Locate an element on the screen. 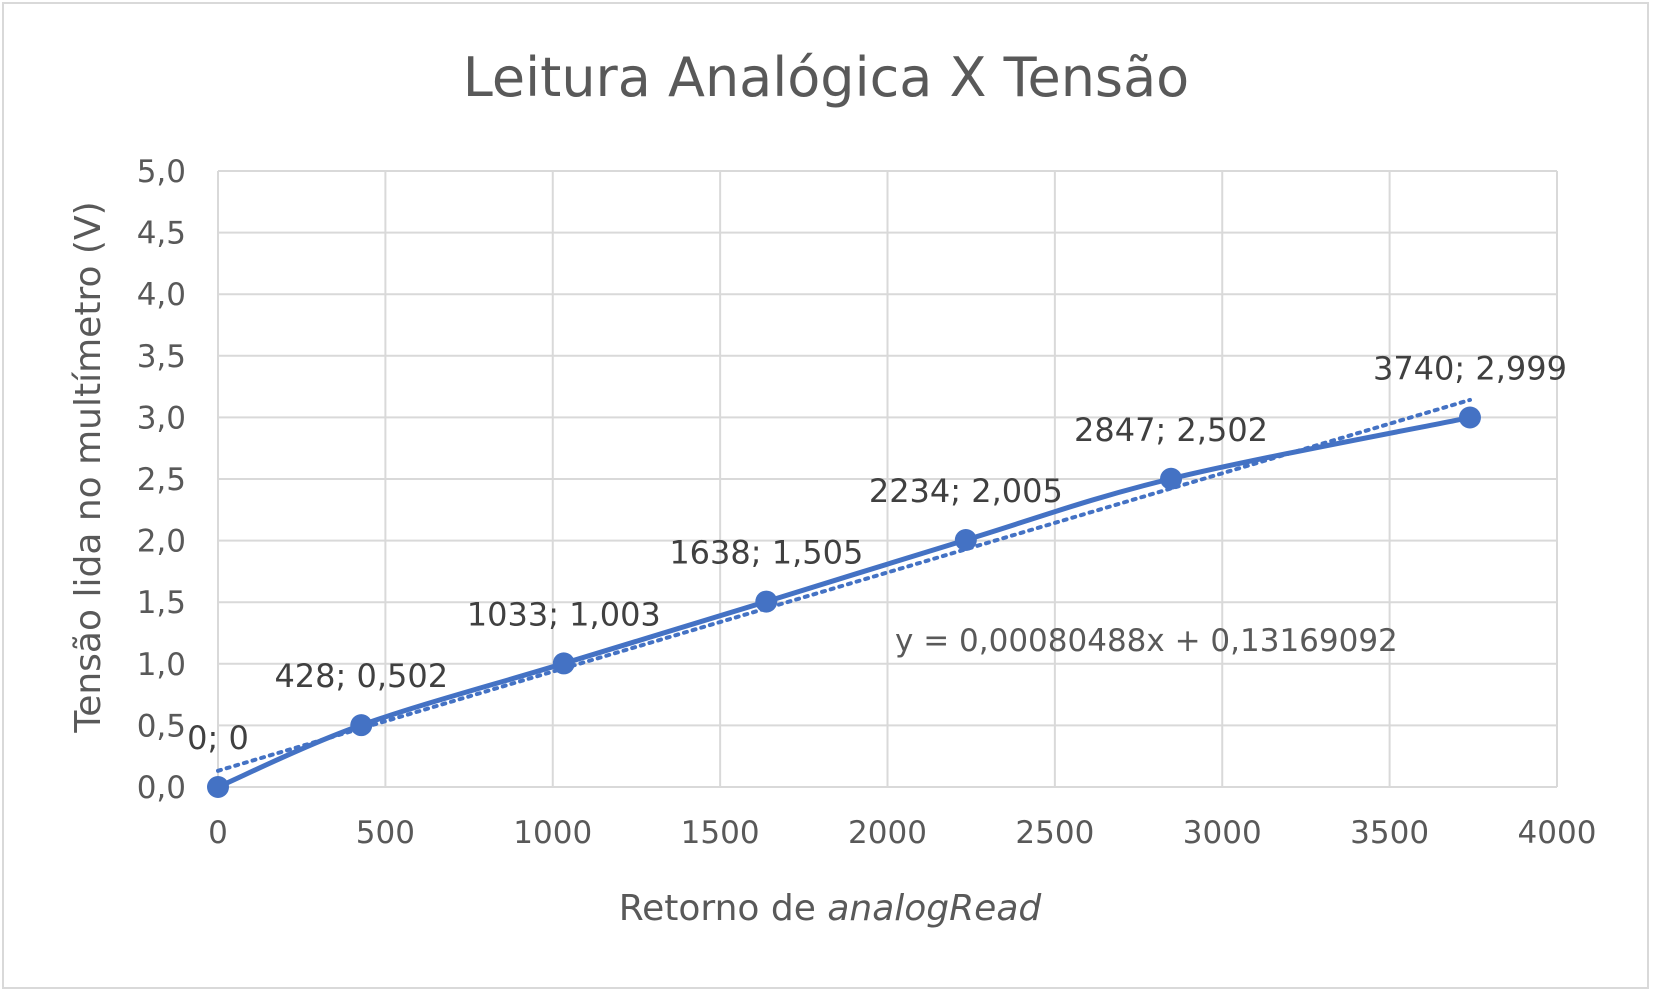 The height and width of the screenshot is (993, 1653). trendline-equation: y = 0,00080488x + 0,13169092 is located at coordinates (1146, 641).